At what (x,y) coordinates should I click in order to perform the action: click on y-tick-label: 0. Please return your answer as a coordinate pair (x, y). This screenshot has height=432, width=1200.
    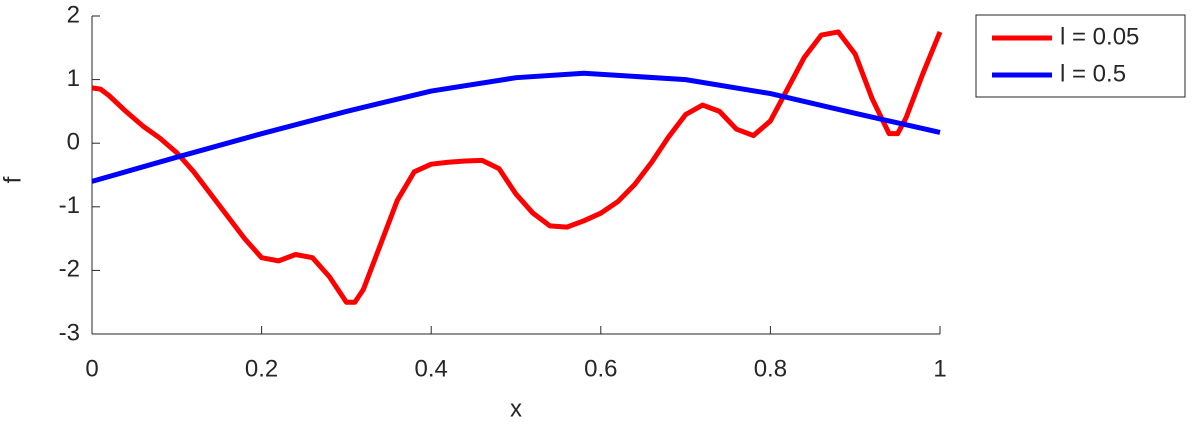
    Looking at the image, I should click on (73, 142).